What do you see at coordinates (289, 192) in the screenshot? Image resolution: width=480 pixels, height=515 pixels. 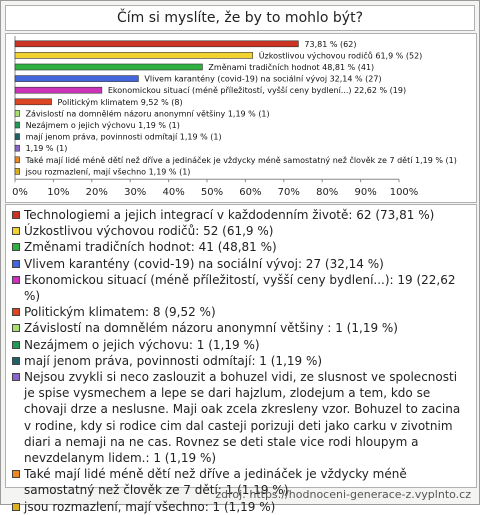 I see `x-tick-label: 70%` at bounding box center [289, 192].